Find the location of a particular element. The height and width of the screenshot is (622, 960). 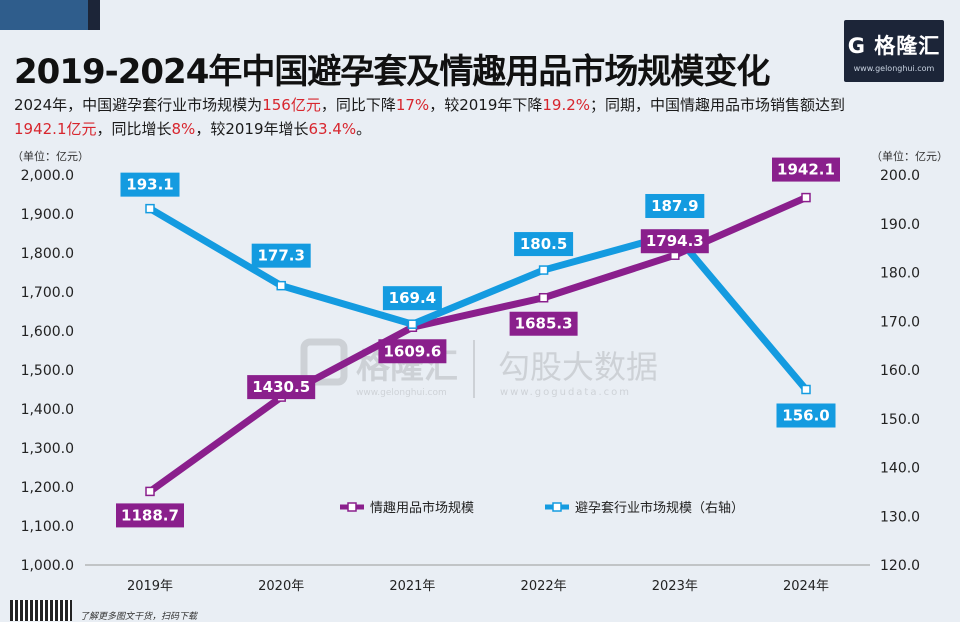

data-label: 169.4 is located at coordinates (412, 298).